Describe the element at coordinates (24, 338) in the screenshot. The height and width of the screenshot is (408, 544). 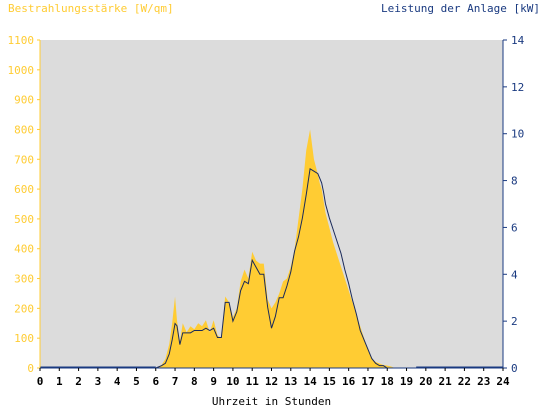
I see `y-left-tick-label: 100` at that location.